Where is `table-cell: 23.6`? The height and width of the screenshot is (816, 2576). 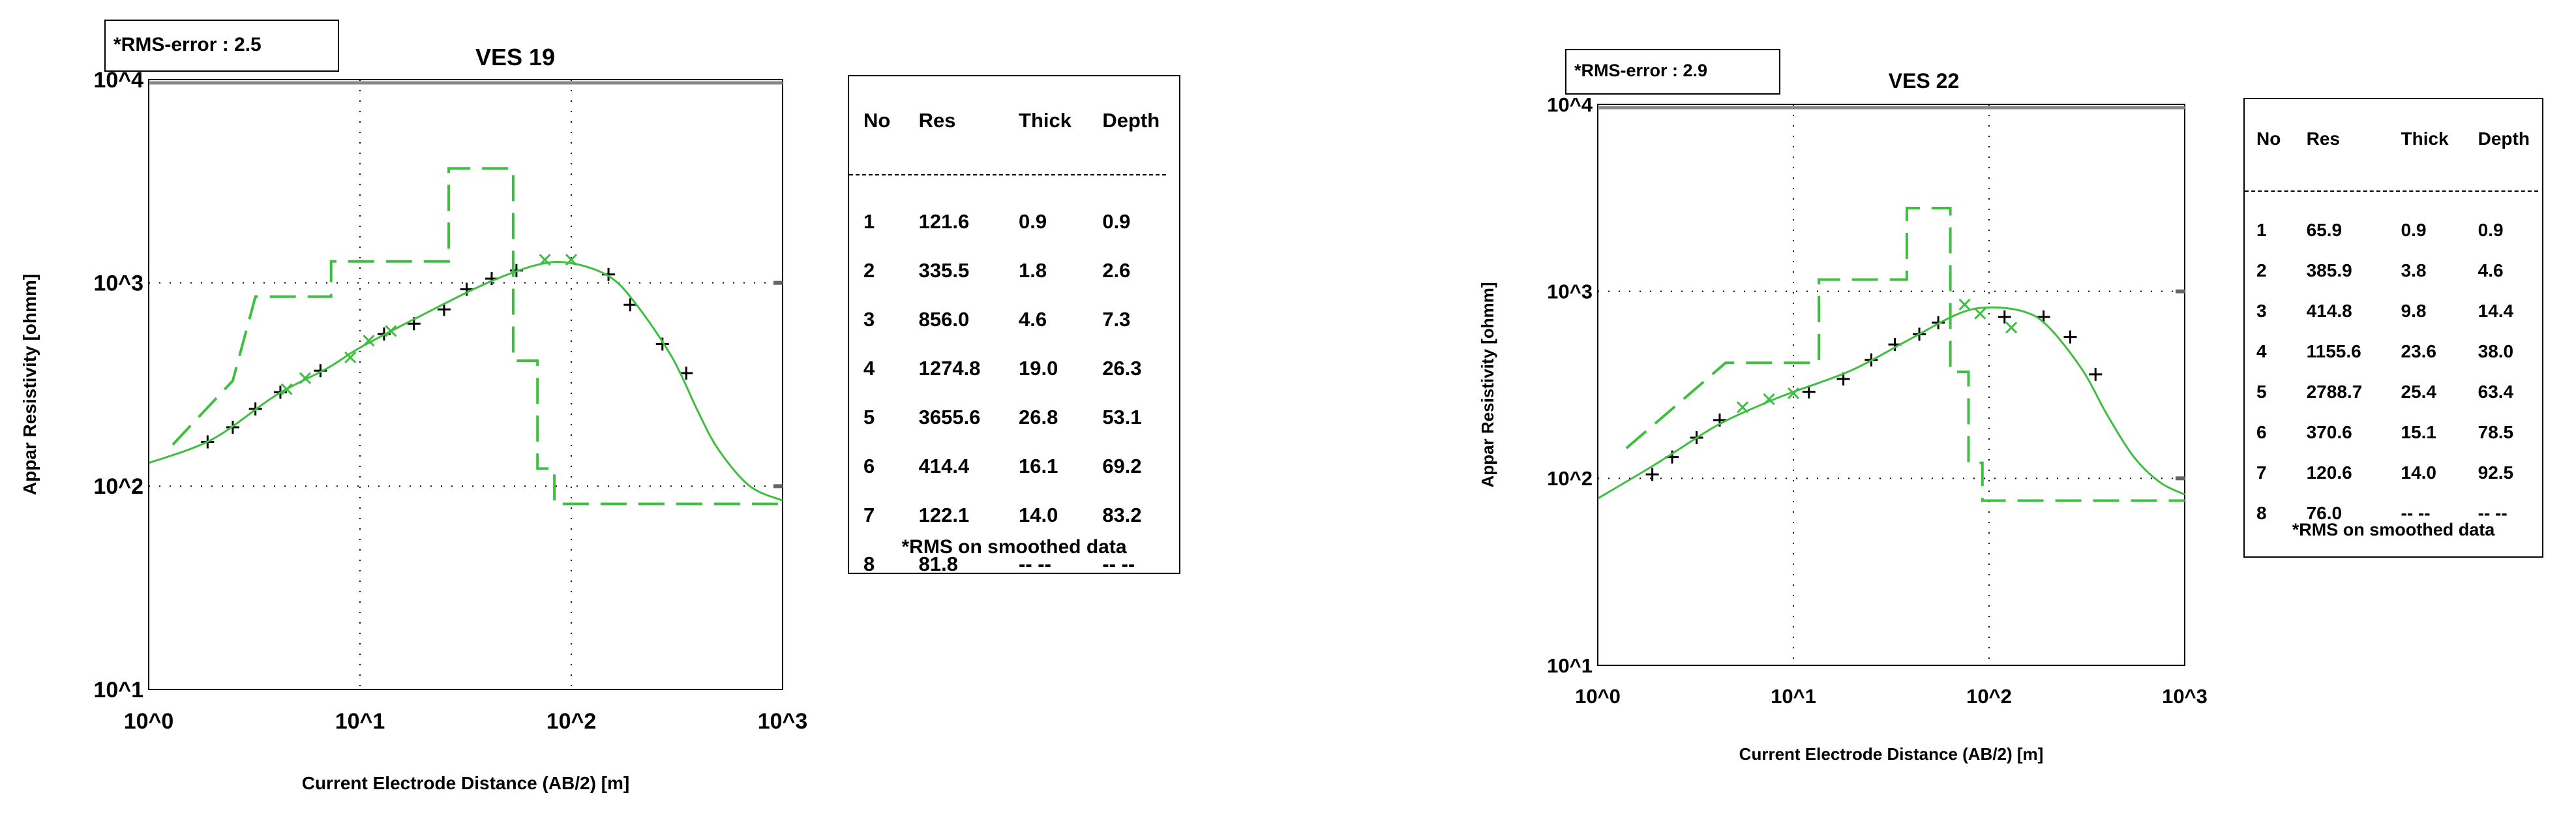
table-cell: 23.6 is located at coordinates (2419, 351).